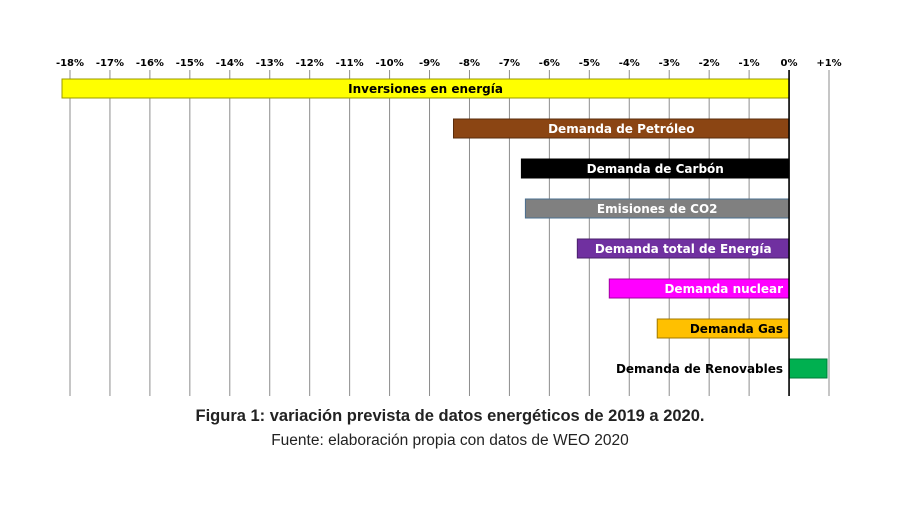 The height and width of the screenshot is (512, 900). I want to click on x-tick-label: -3%, so click(669, 63).